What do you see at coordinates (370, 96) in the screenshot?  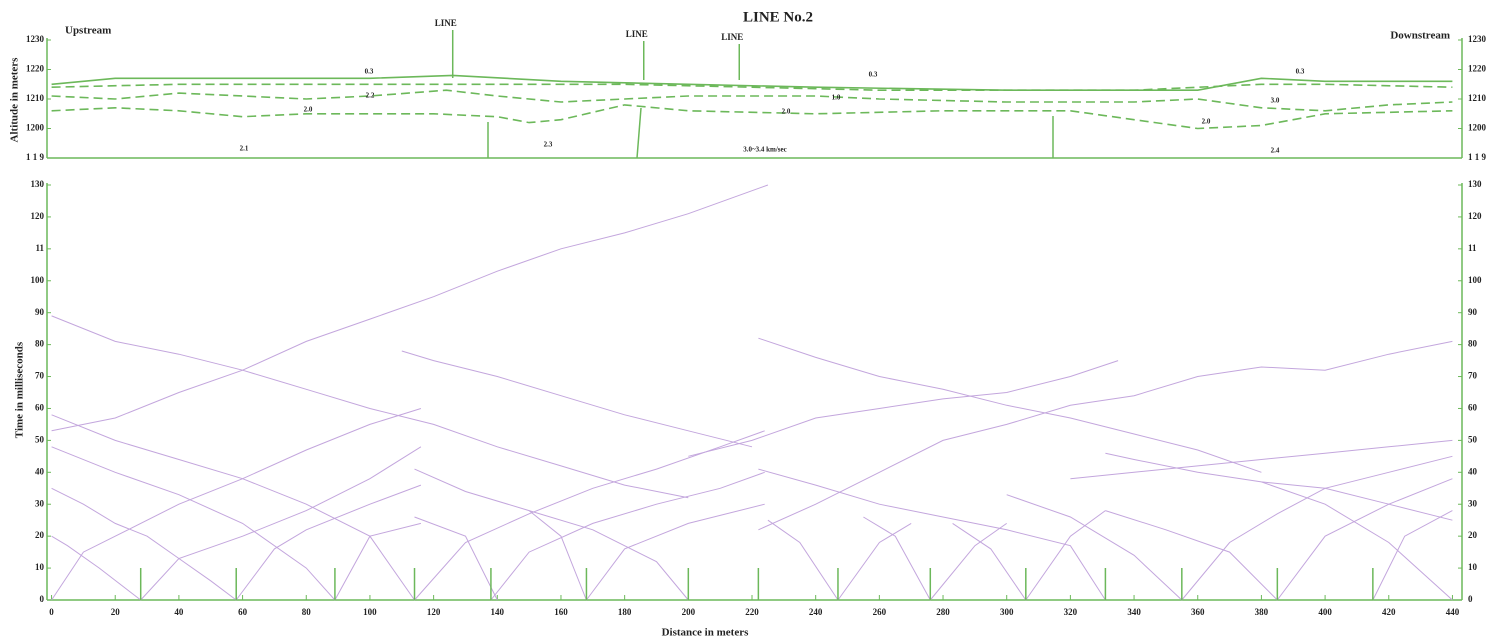 I see `layer-label: 2.2` at bounding box center [370, 96].